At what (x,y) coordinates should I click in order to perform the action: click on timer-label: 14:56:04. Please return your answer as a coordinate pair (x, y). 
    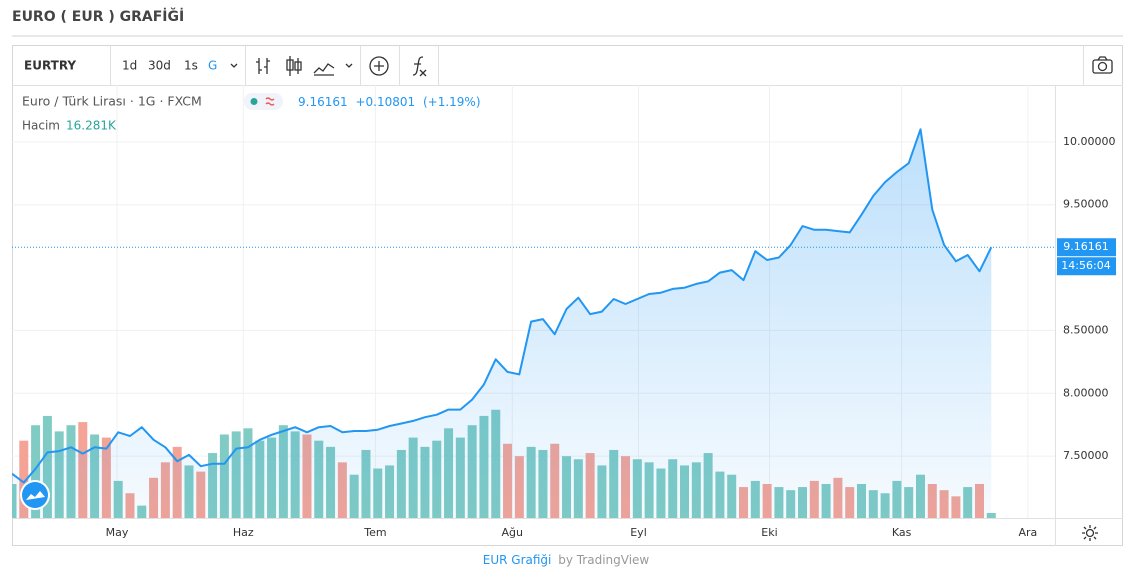
    Looking at the image, I should click on (1085, 265).